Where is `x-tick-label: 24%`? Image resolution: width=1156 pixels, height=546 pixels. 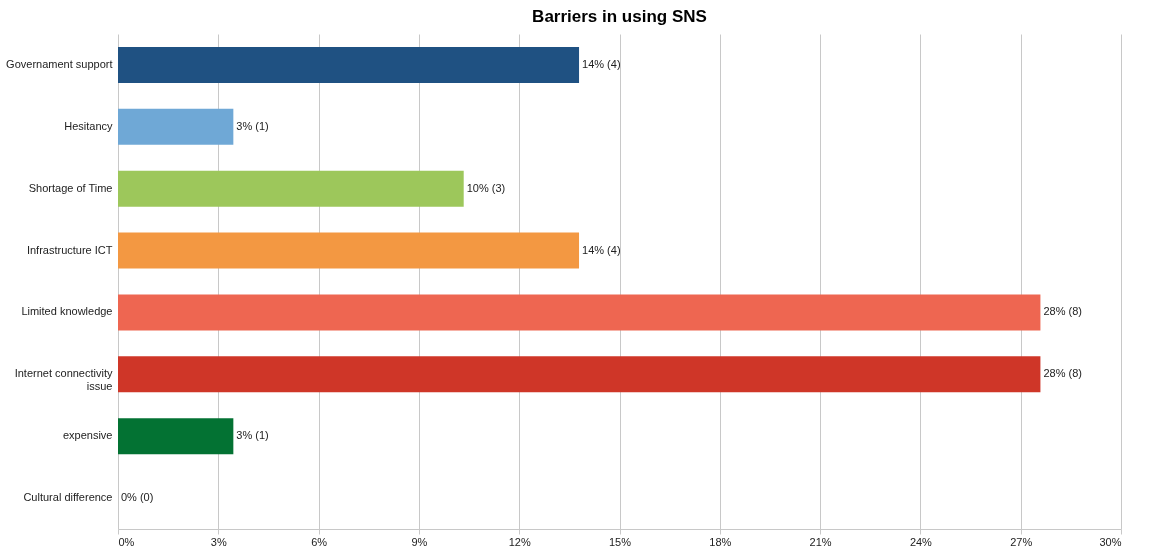
x-tick-label: 24% is located at coordinates (921, 540).